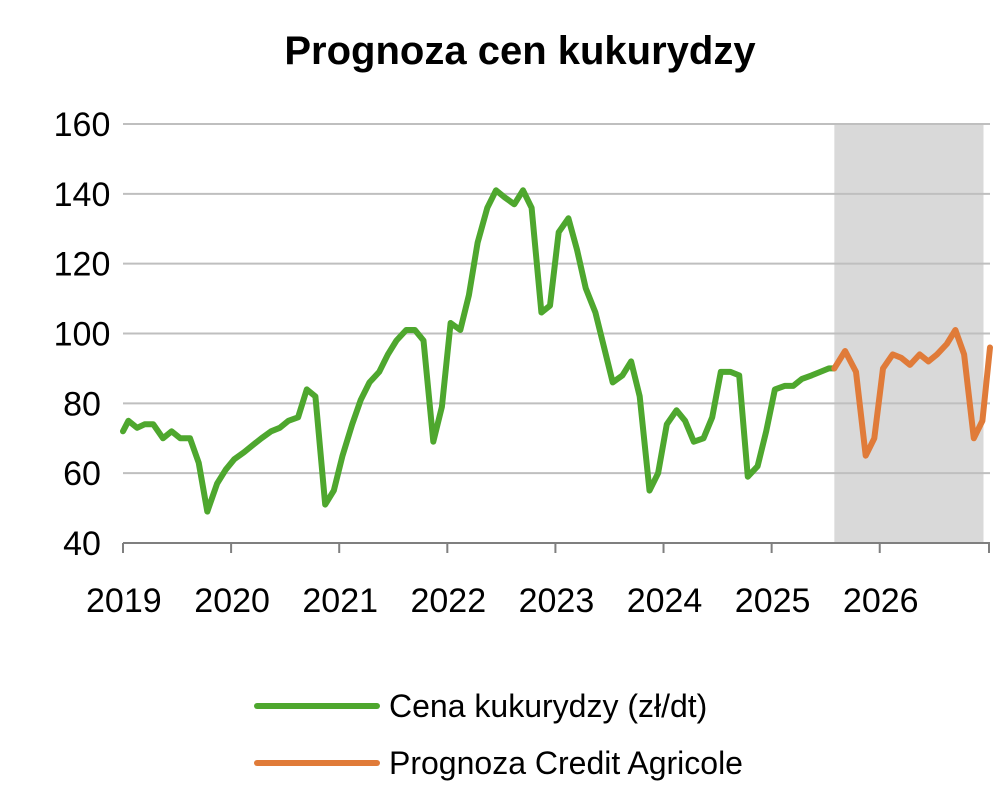 This screenshot has height=787, width=1007. Describe the element at coordinates (82, 404) in the screenshot. I see `y-tick-label: 80` at that location.